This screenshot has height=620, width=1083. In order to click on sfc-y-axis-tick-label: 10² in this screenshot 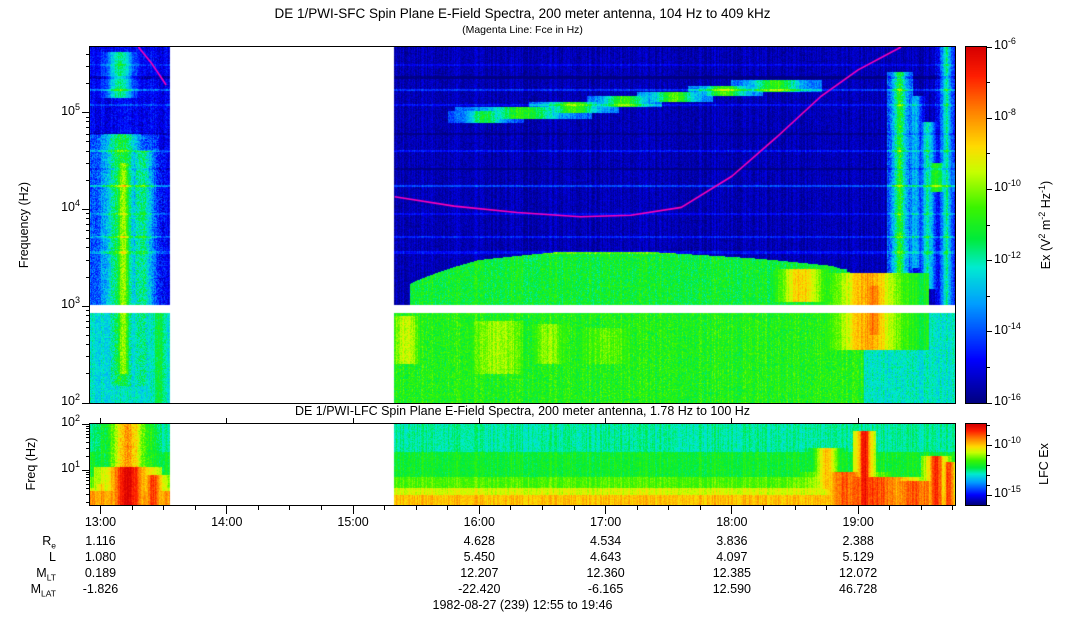, I will do `click(70, 399)`.